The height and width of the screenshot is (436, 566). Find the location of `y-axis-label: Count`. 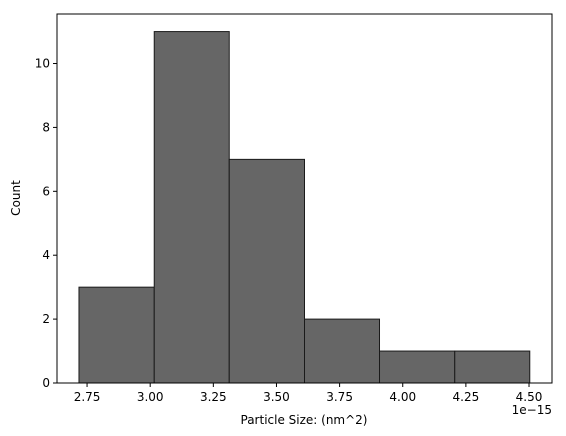

y-axis-label: Count is located at coordinates (16, 198).